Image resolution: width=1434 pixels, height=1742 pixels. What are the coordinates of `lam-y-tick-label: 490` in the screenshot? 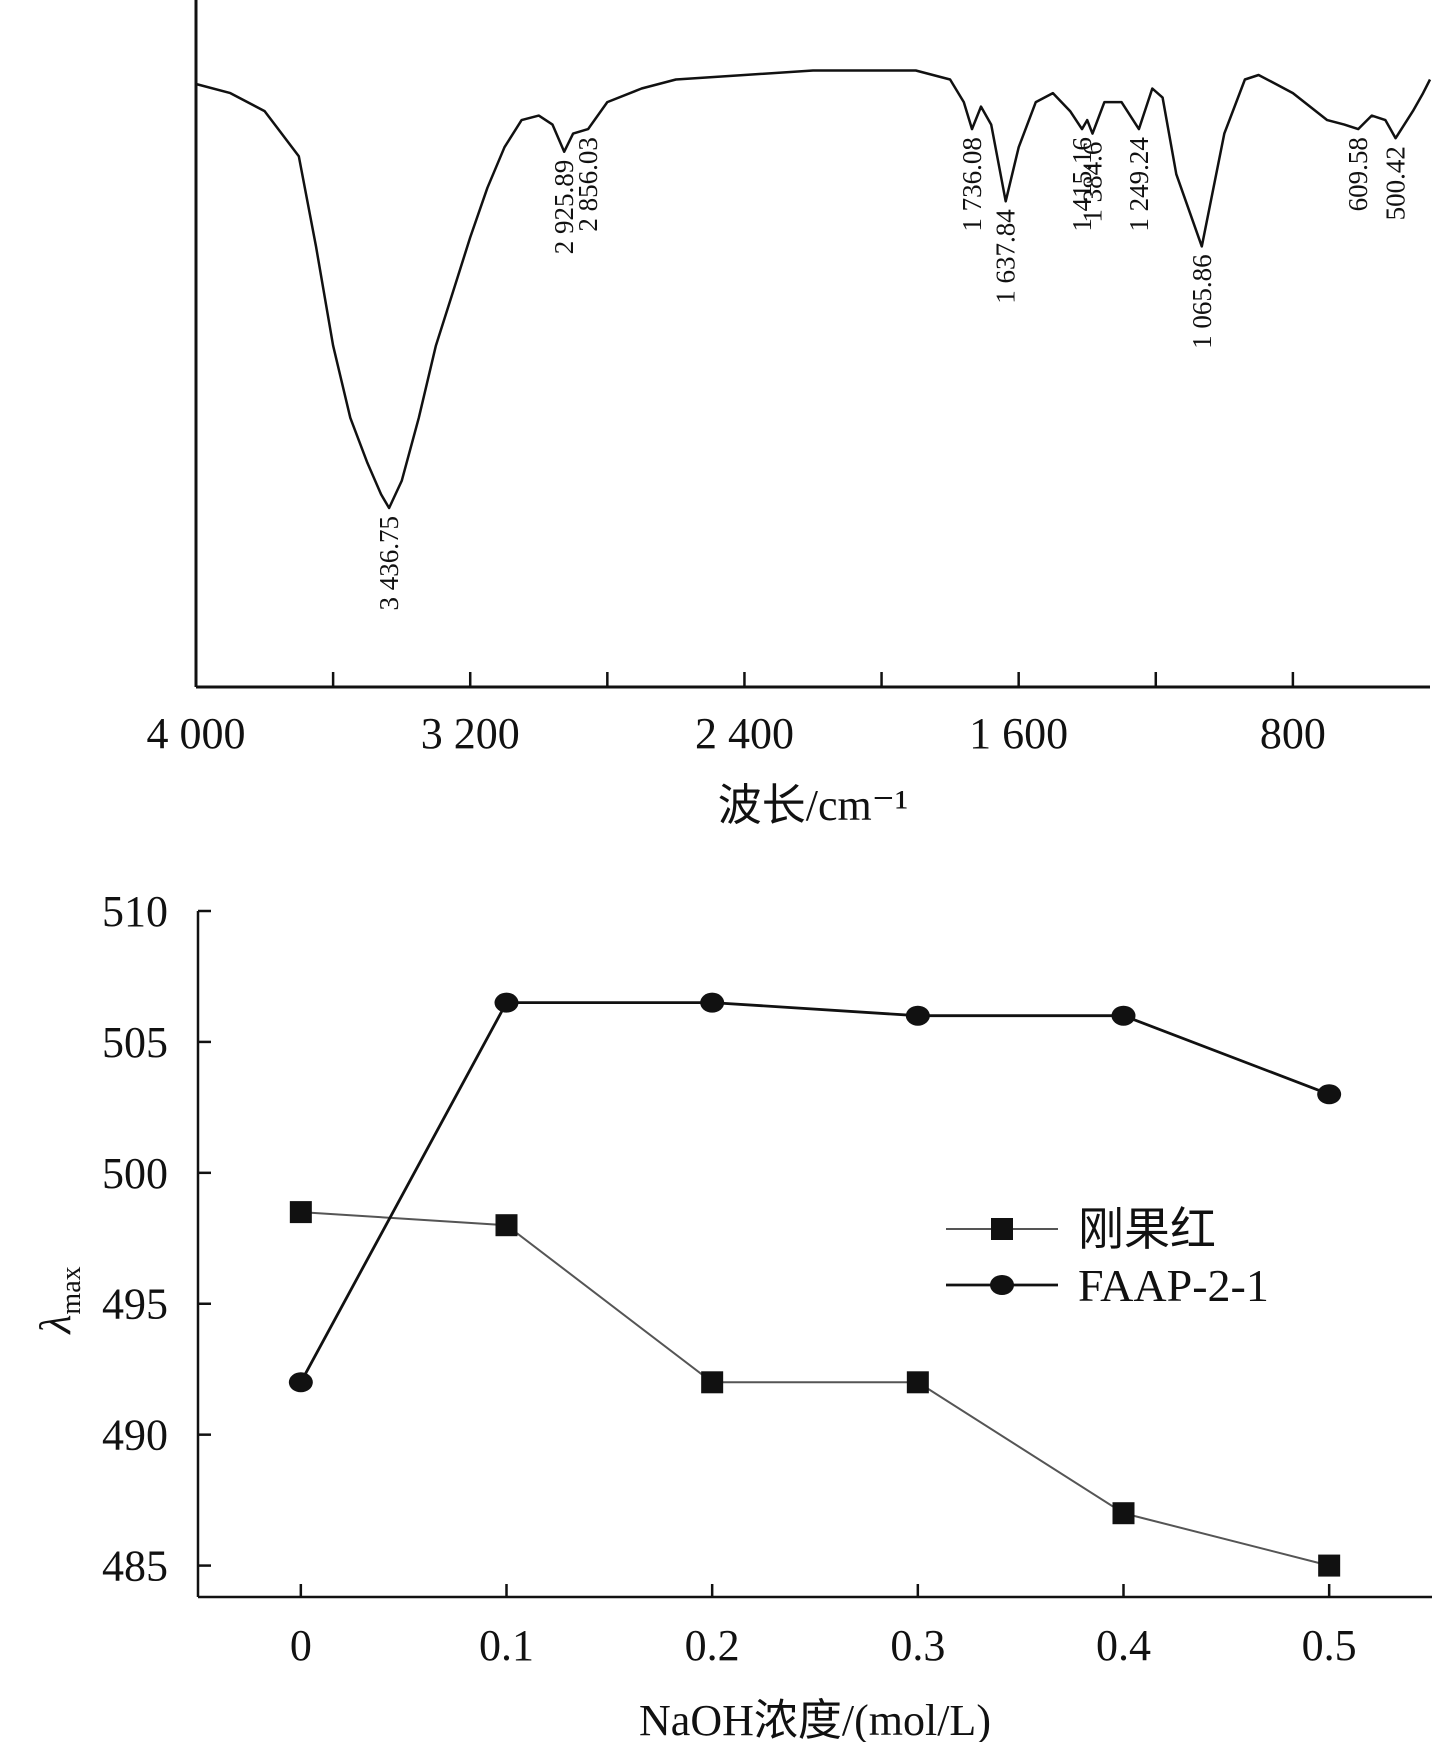 It's located at (135, 1435).